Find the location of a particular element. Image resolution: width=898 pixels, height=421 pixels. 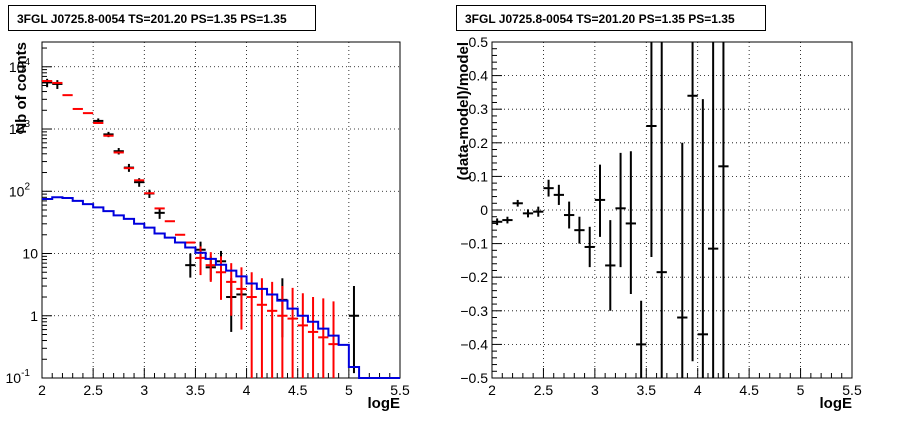

y-axis-label: Nb of counts is located at coordinates (21, 88).